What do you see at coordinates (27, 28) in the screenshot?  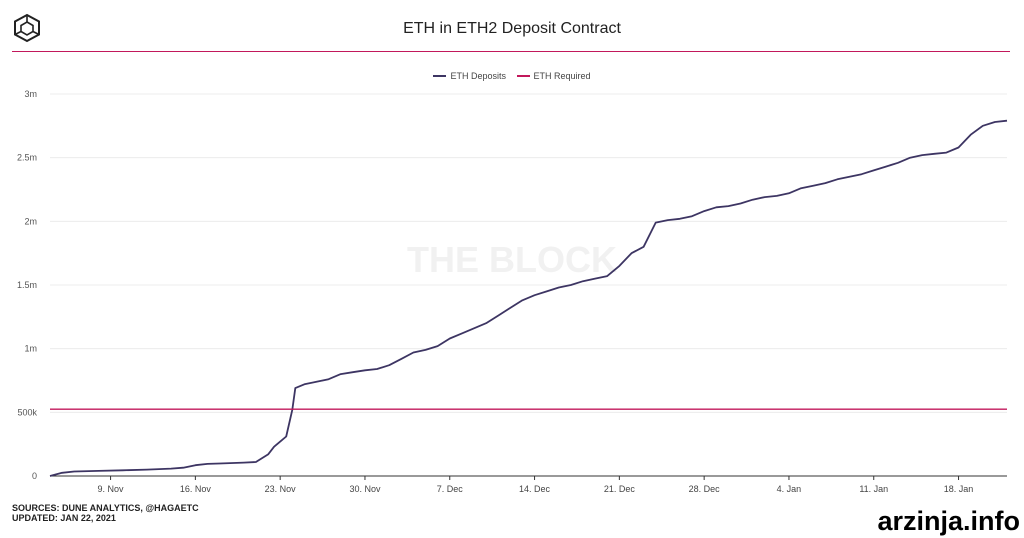 I see `the-block-logo-icon` at bounding box center [27, 28].